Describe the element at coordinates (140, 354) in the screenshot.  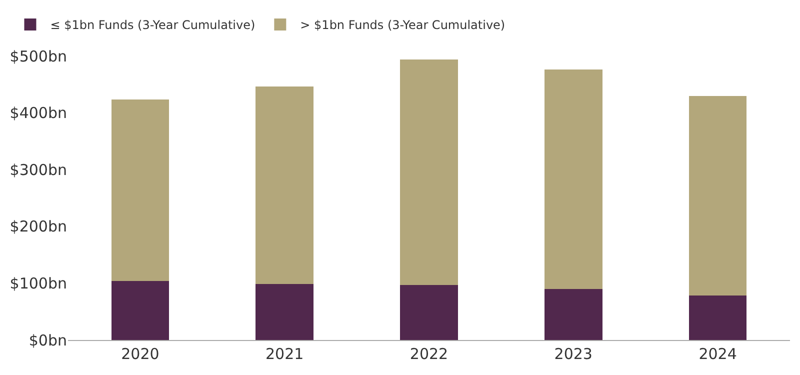
I see `x-tick-label: 2020` at that location.